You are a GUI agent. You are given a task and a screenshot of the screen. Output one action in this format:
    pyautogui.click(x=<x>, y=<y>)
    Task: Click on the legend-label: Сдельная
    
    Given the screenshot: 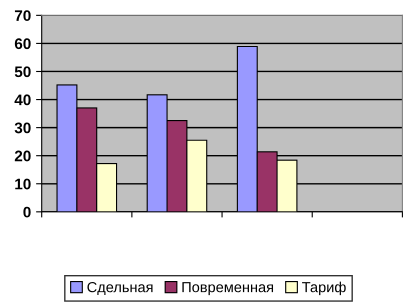 What is the action you would take?
    pyautogui.click(x=120, y=289)
    